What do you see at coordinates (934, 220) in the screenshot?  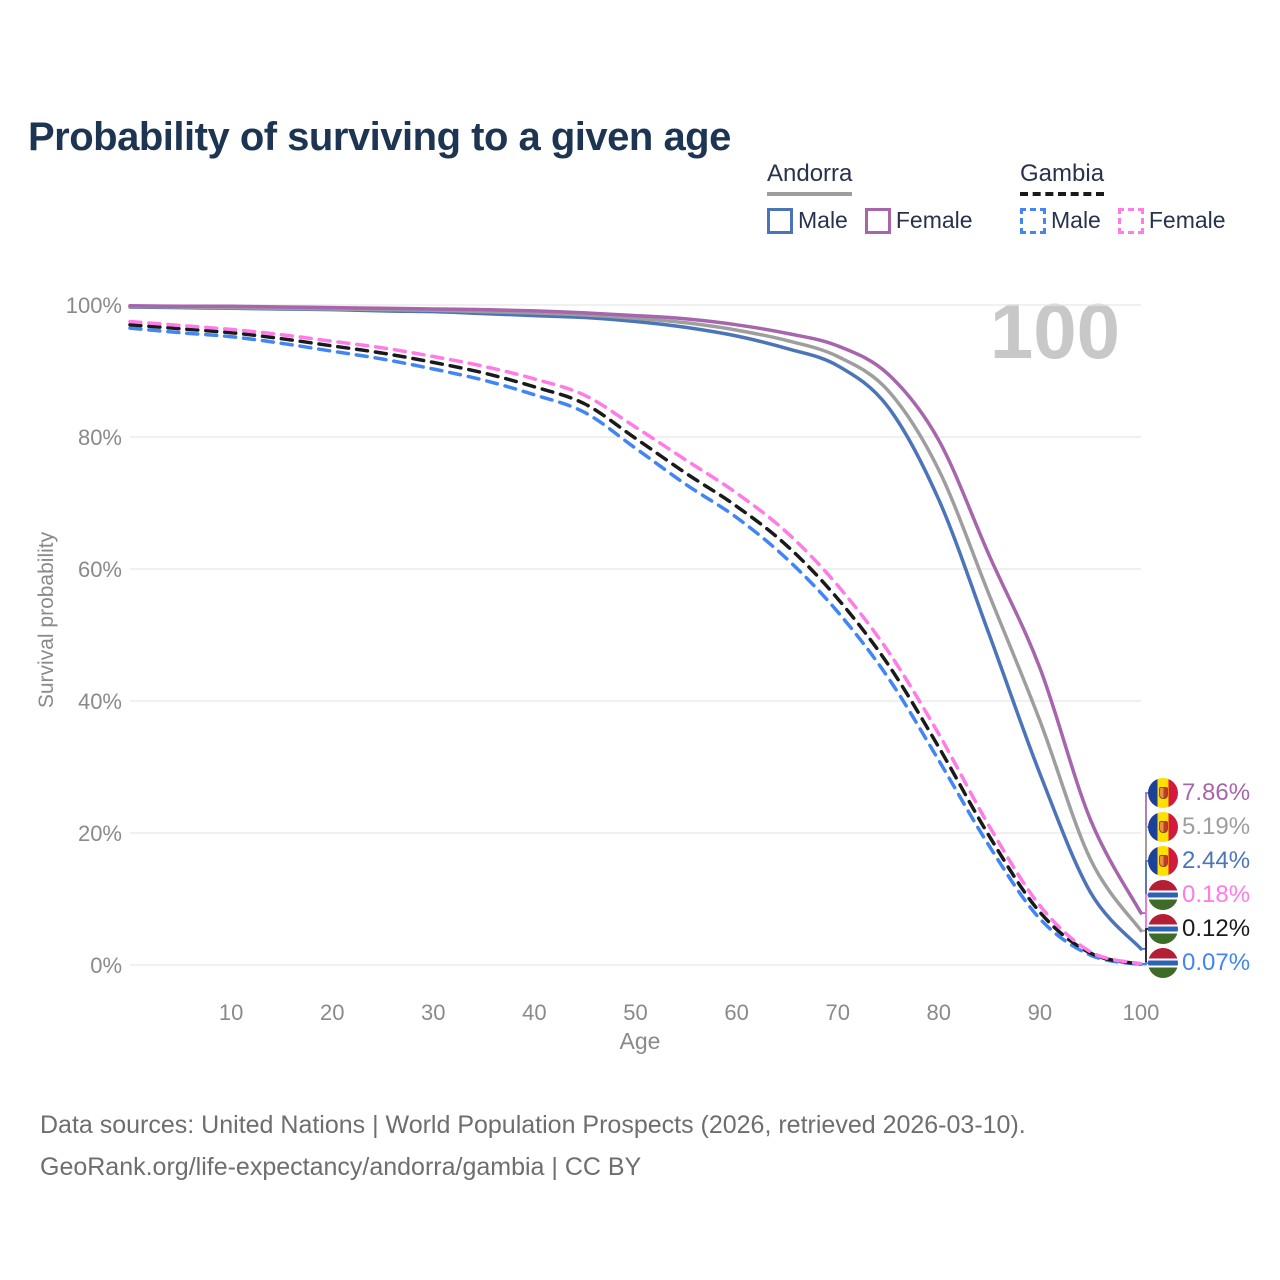 I see `legend-label-andorra-female: Female` at bounding box center [934, 220].